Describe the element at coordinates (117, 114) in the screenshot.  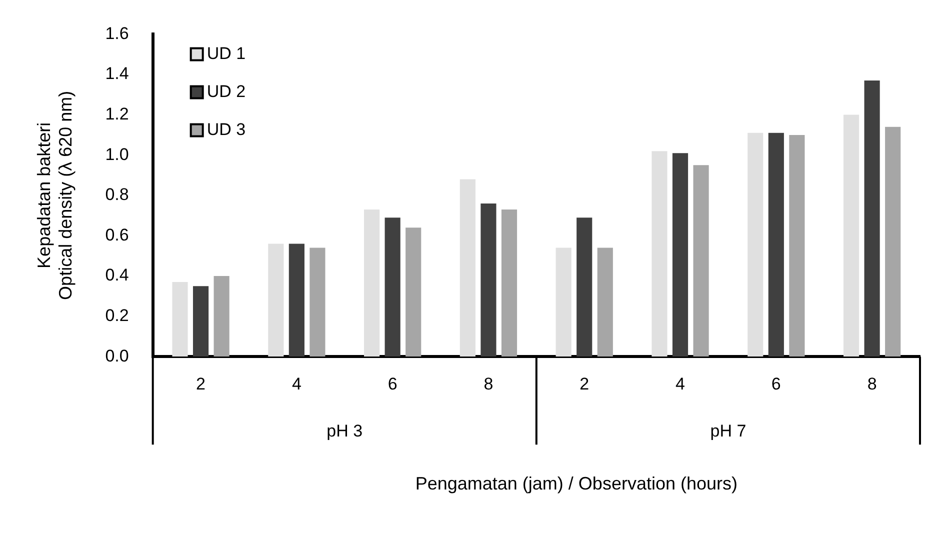
I see `y-tick-label: 1.2` at that location.